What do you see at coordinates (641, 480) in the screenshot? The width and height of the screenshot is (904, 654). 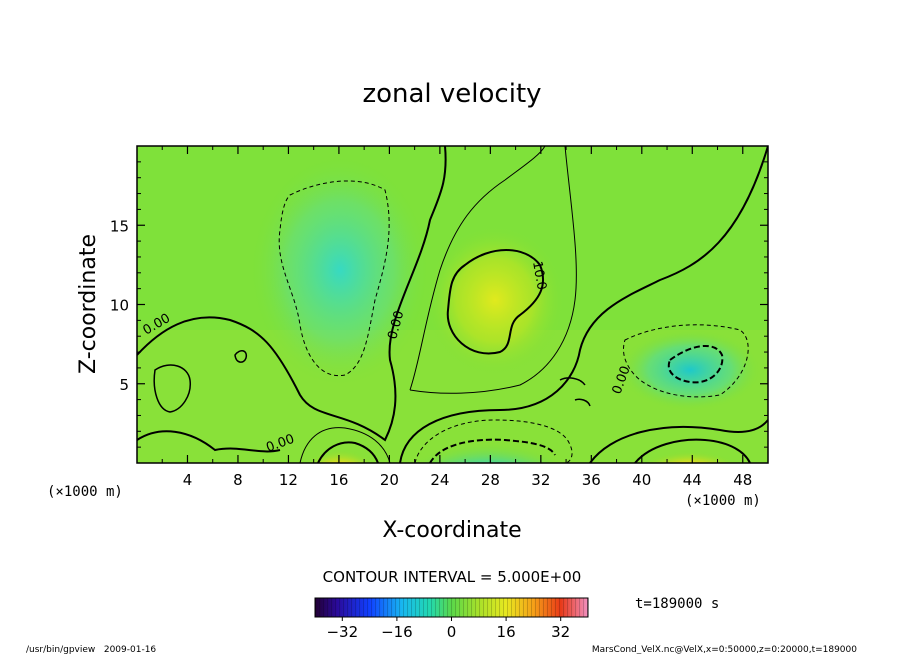 I see `x-tick-label: 40` at bounding box center [641, 480].